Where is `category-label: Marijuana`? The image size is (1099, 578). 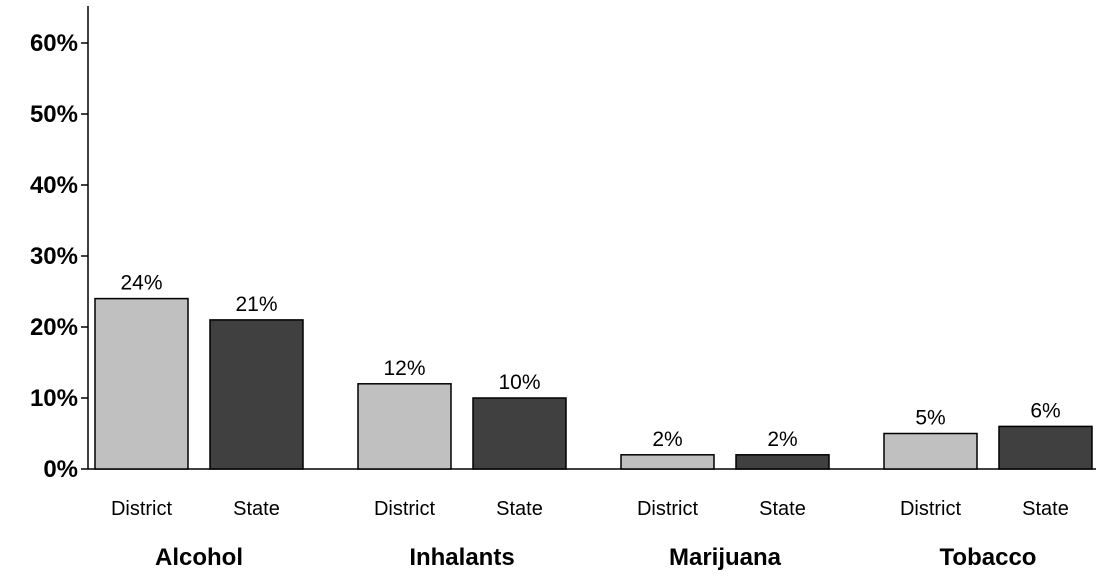 category-label: Marijuana is located at coordinates (725, 557).